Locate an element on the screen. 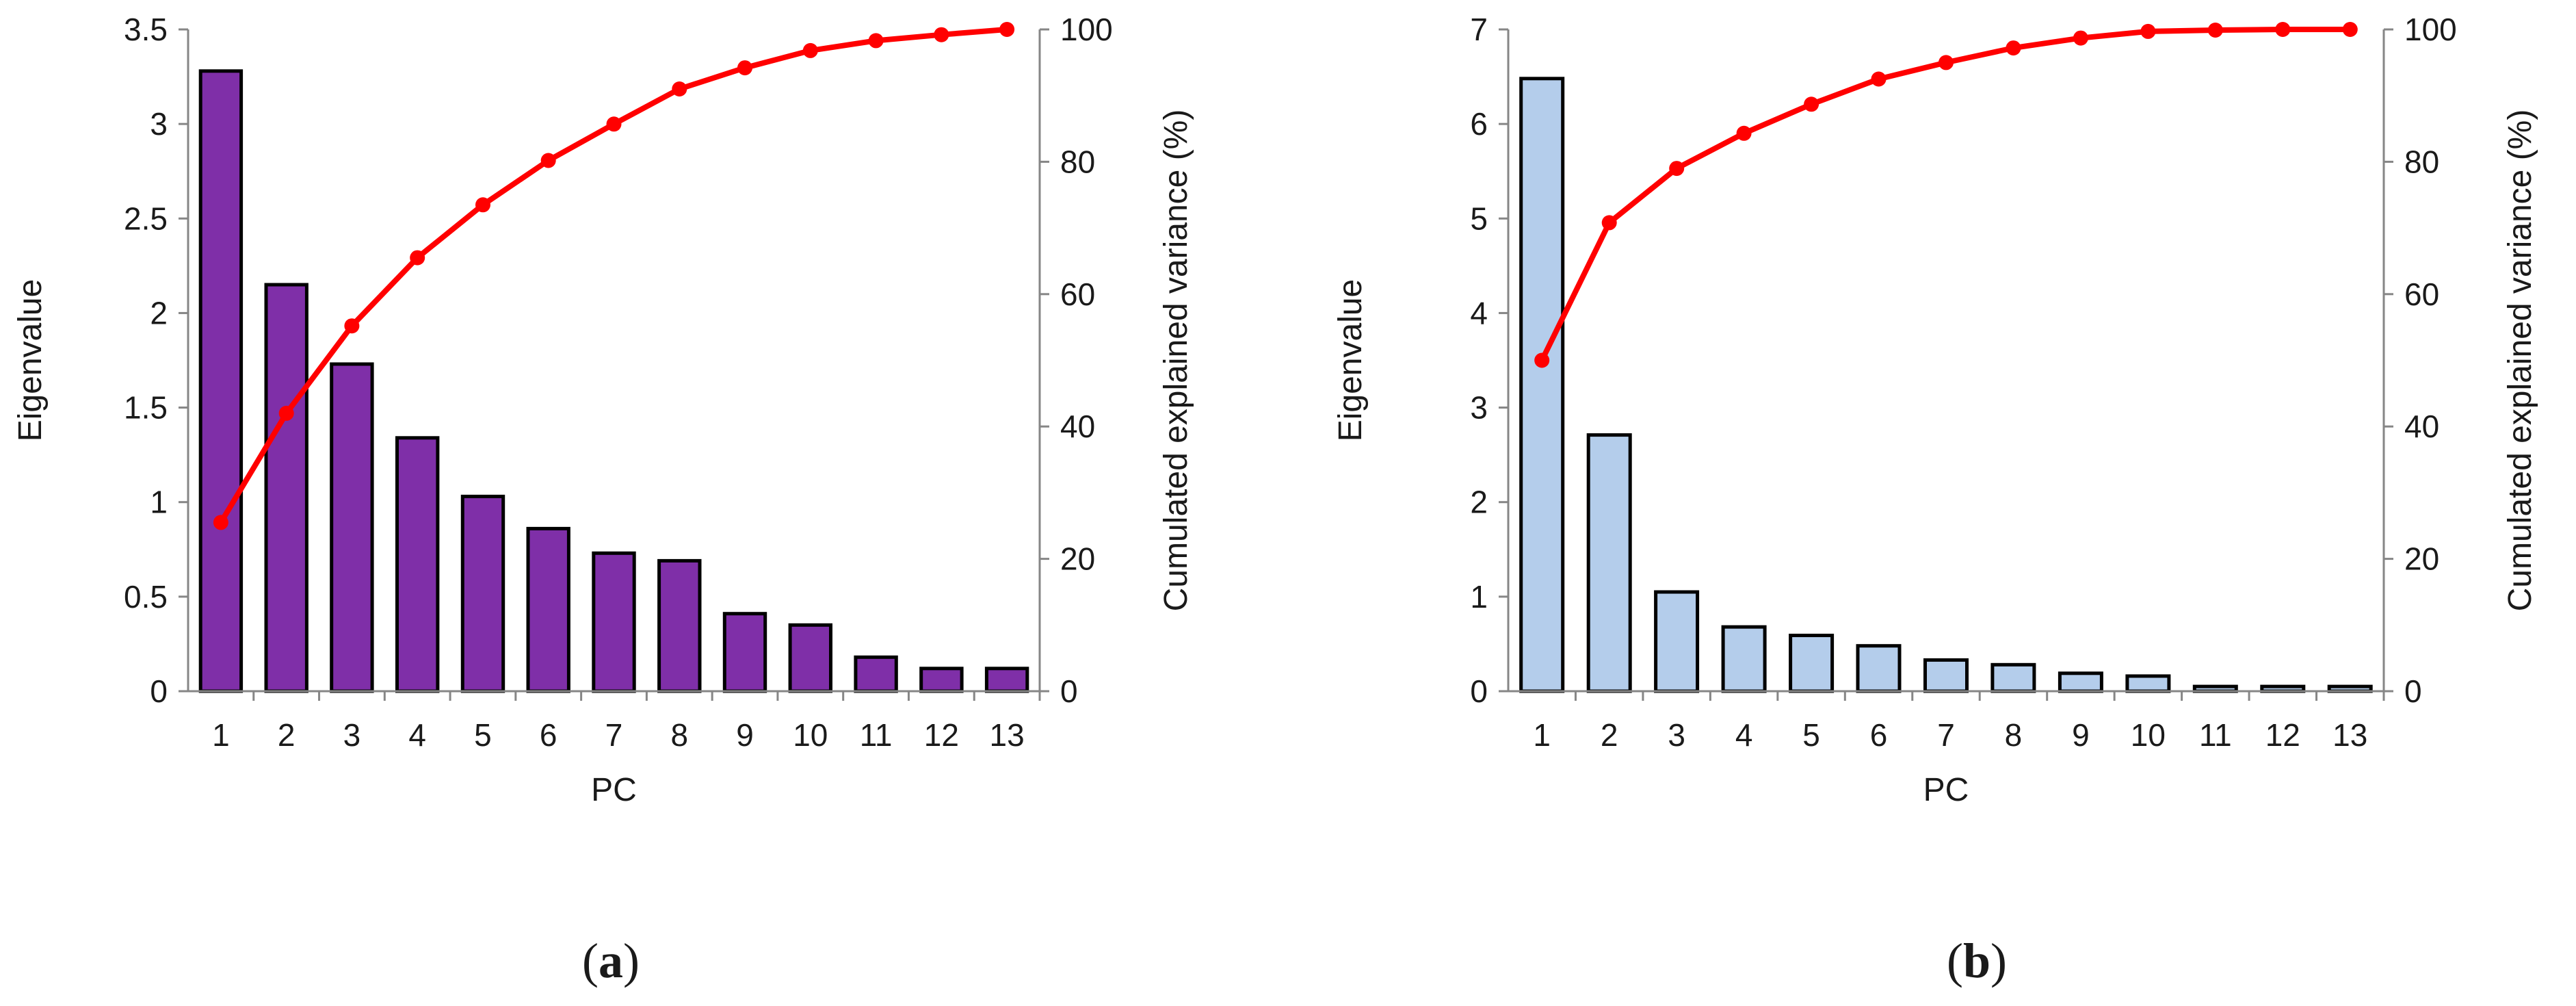  y-tick-label-left: 6 is located at coordinates (1479, 124).